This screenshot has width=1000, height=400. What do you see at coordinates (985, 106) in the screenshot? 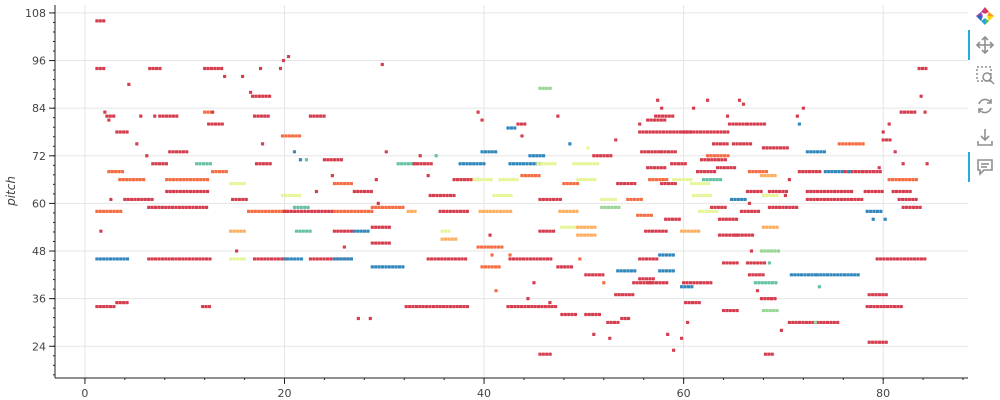
I see `reset-icon` at bounding box center [985, 106].